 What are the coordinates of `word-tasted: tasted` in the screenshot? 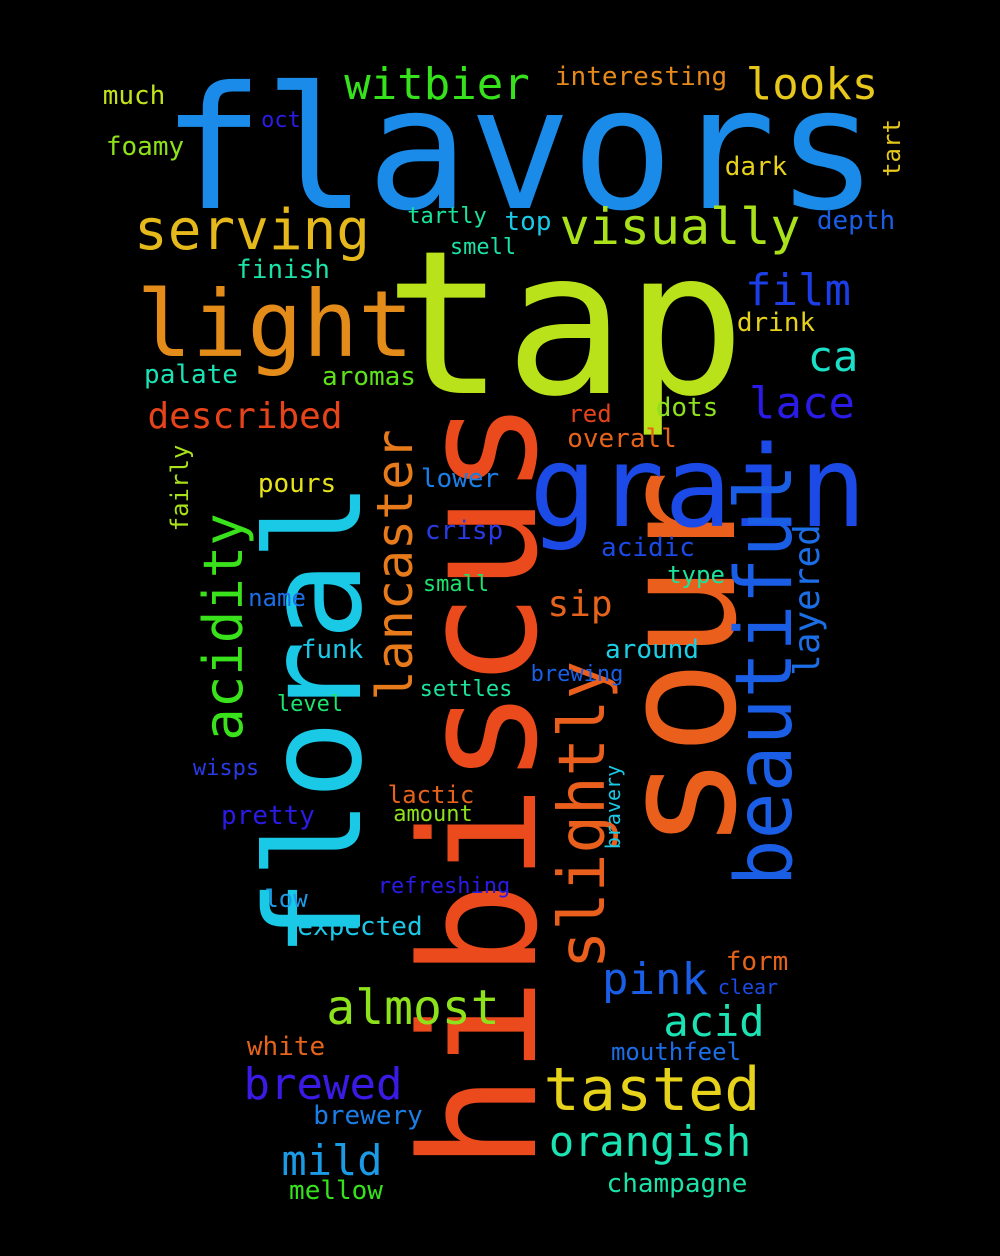 It's located at (652, 1090).